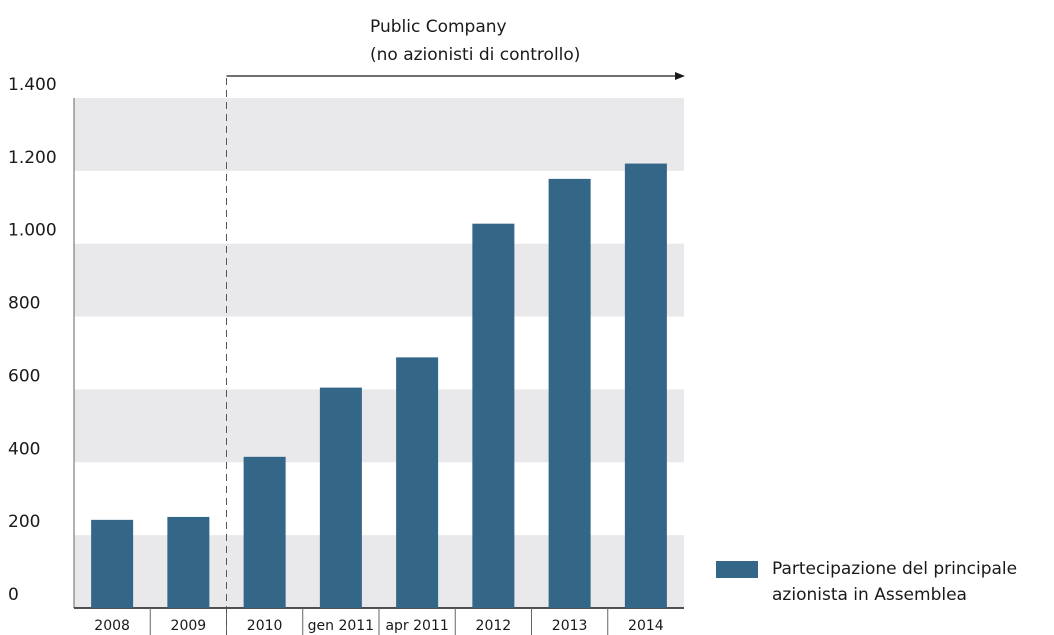 The image size is (1054, 635). I want to click on arrow-head-icon, so click(680, 76).